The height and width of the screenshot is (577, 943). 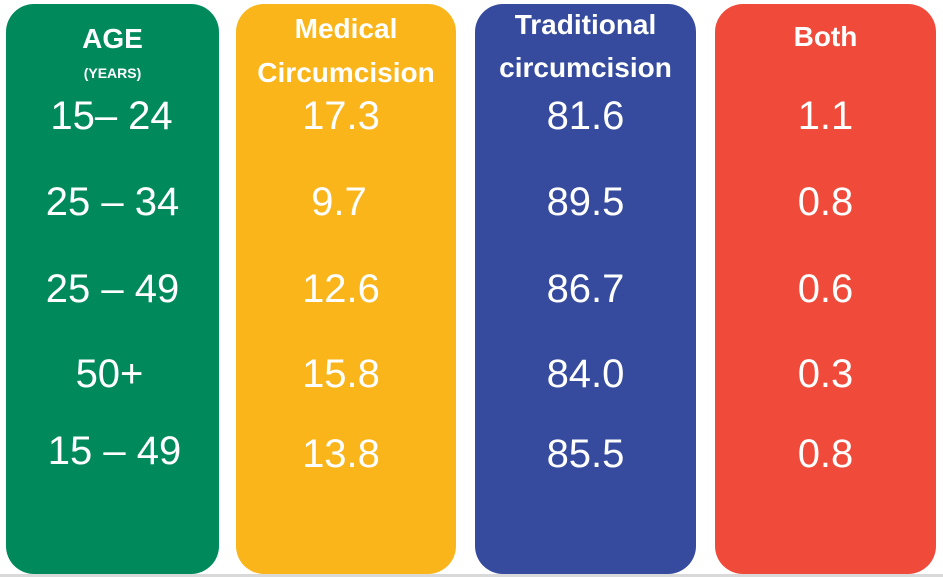 I want to click on both-cell: 0.3, so click(x=825, y=374).